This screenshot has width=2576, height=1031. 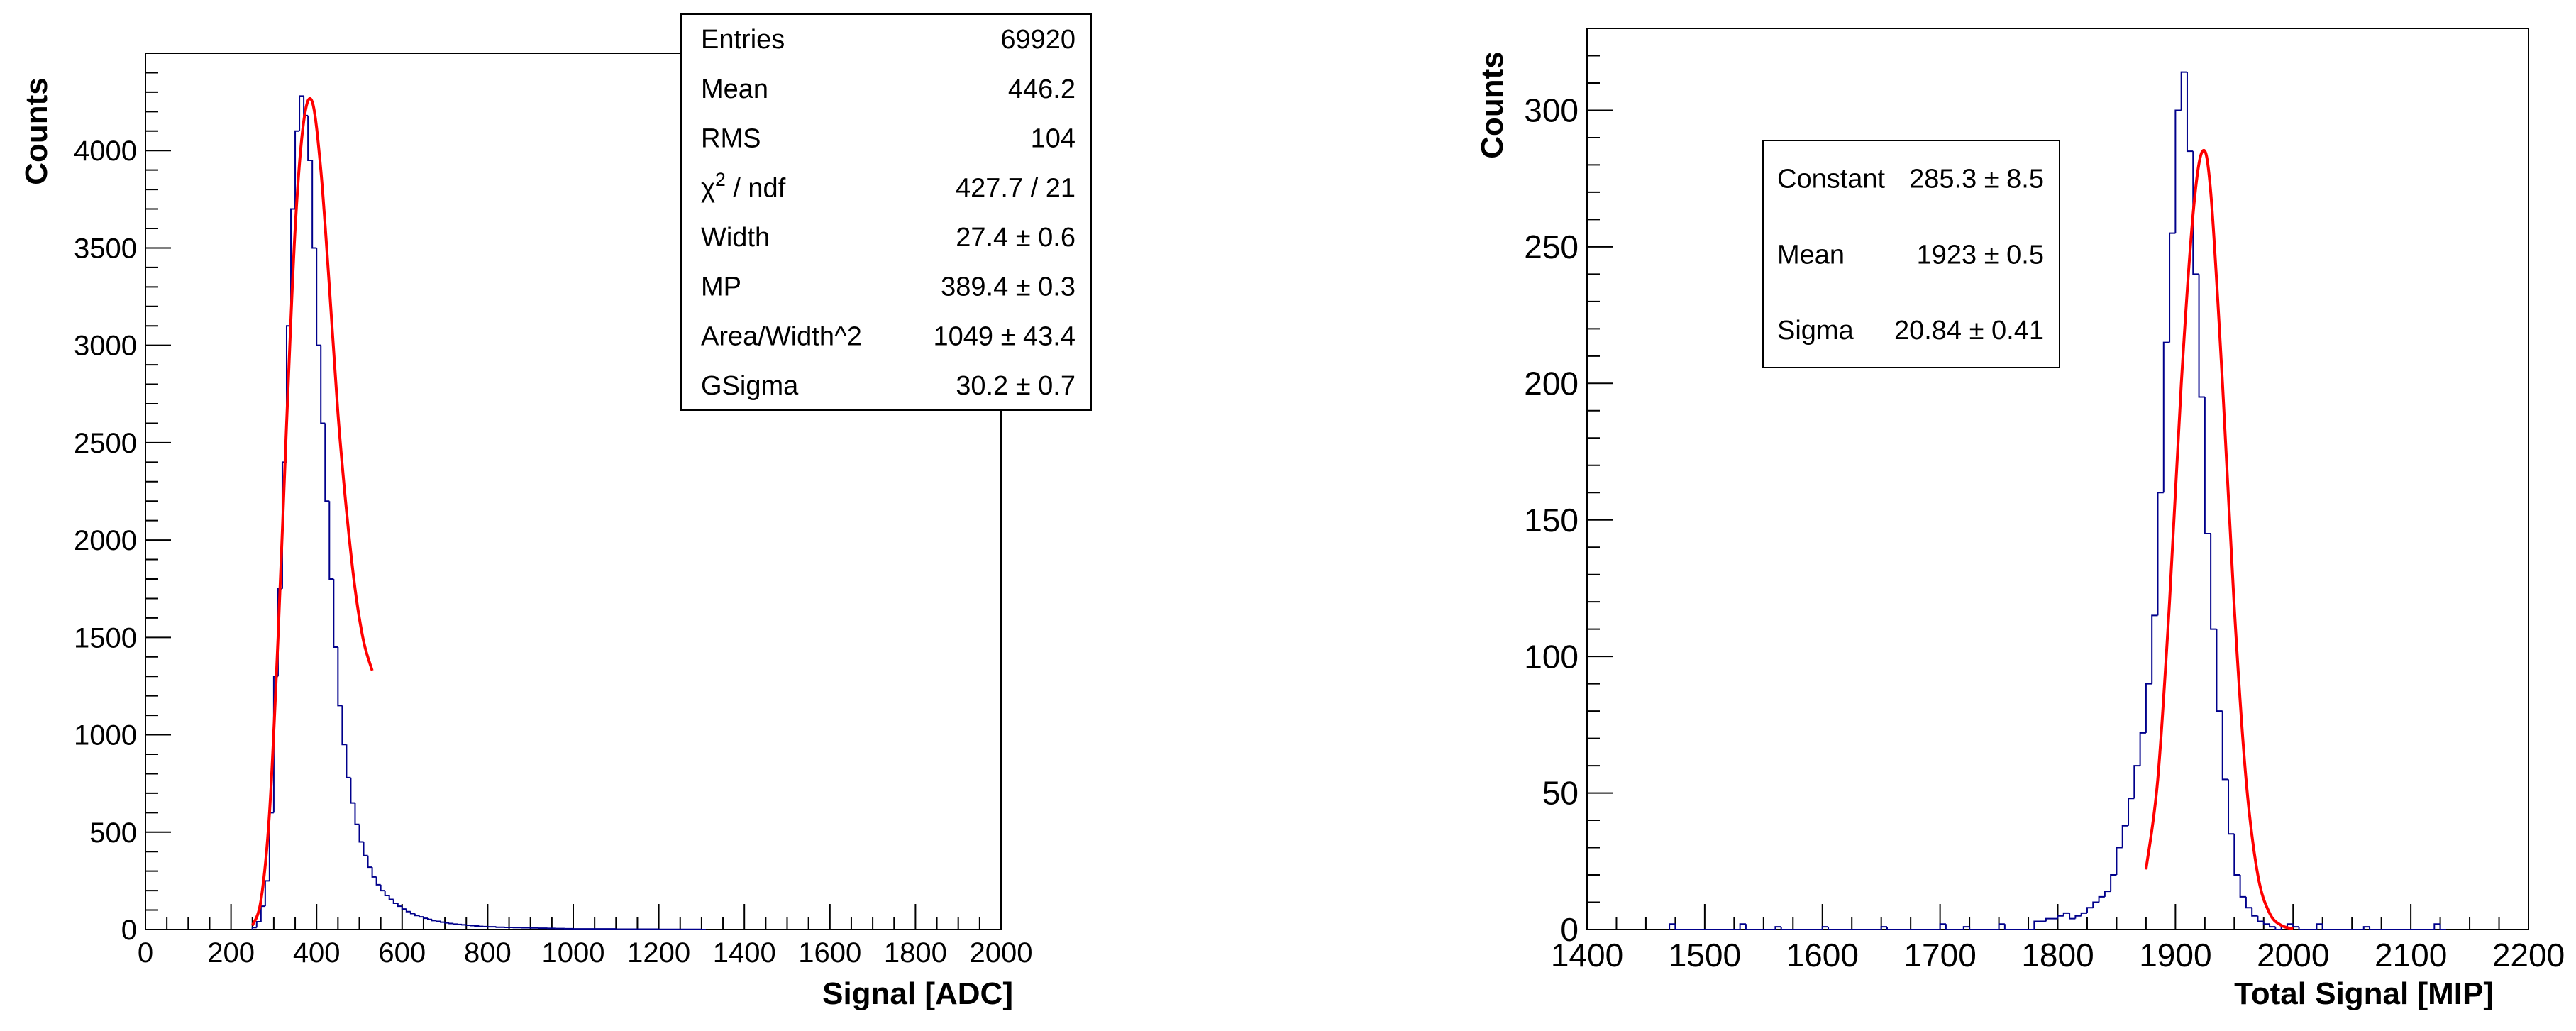 I want to click on y-tick-label: 0, so click(x=1569, y=930).